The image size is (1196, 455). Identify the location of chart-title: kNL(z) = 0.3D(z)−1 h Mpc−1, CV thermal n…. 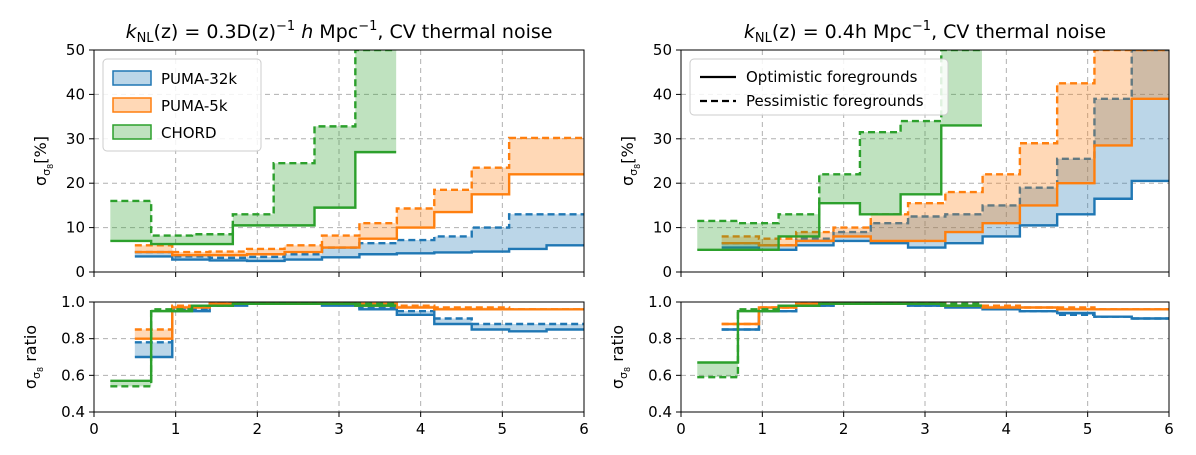
(339, 32).